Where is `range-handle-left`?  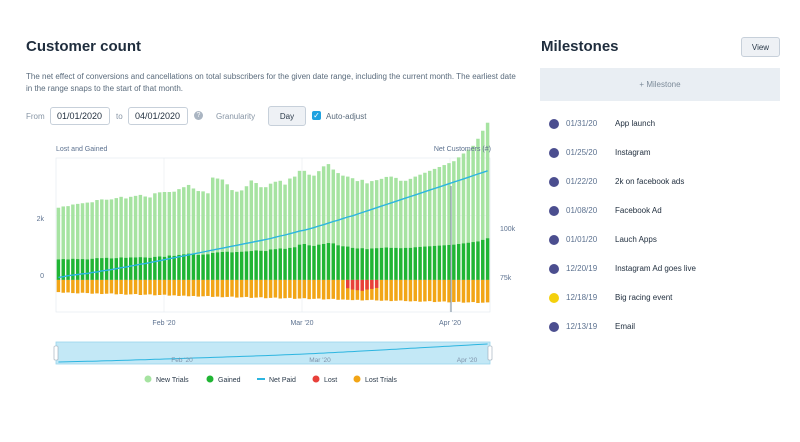 range-handle-left is located at coordinates (56, 353).